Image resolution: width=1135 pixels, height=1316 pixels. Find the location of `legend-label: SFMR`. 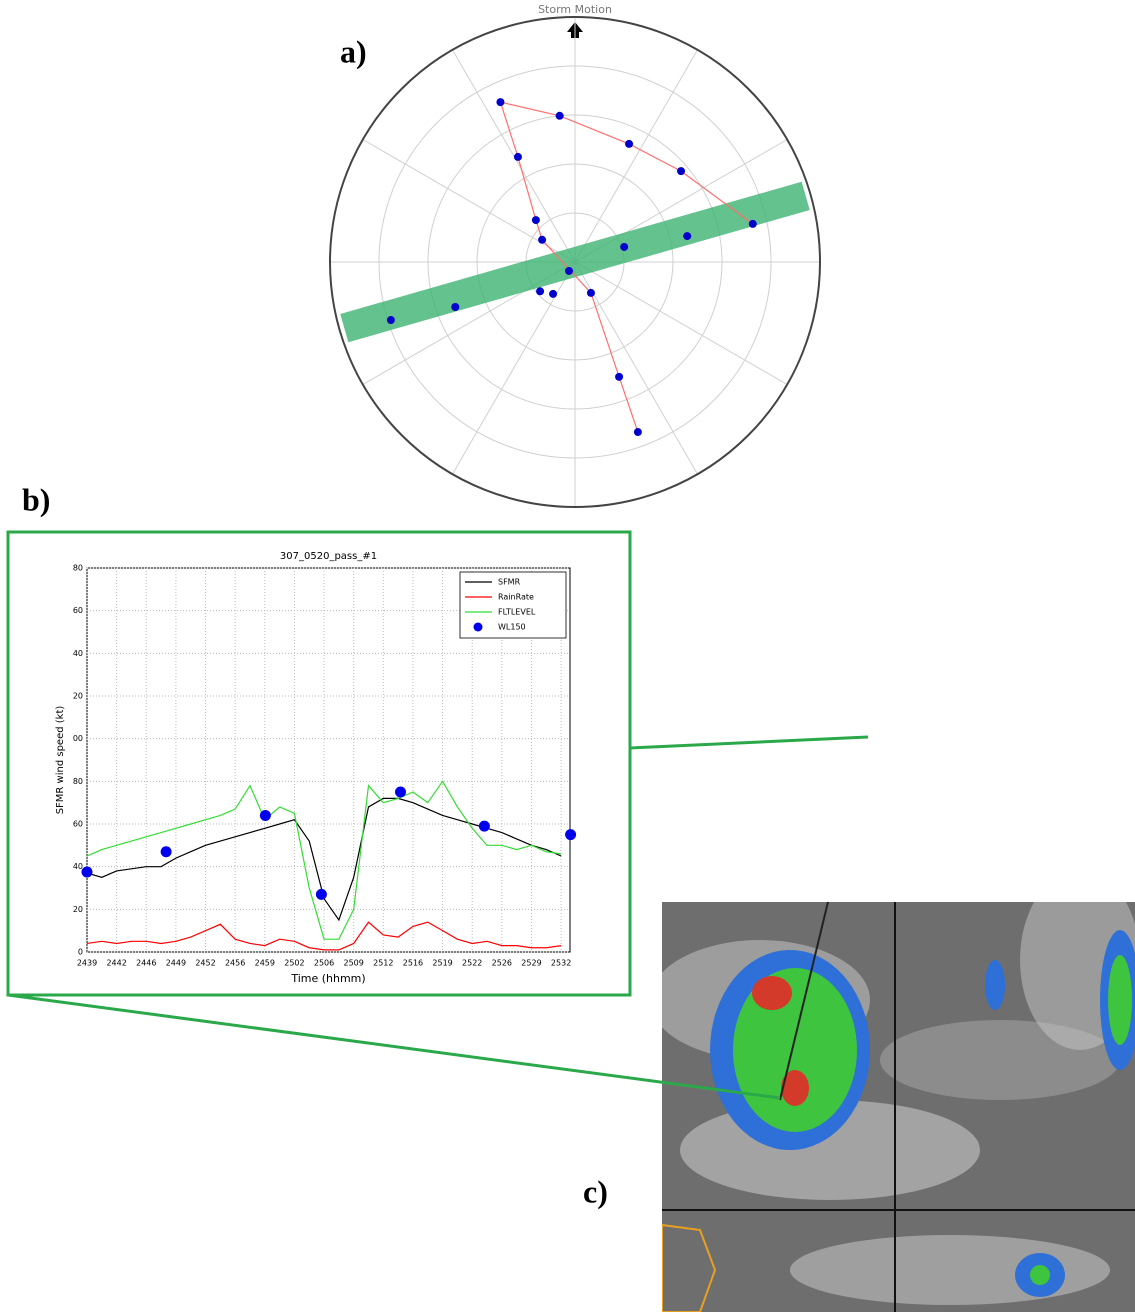

legend-label: SFMR is located at coordinates (509, 582).